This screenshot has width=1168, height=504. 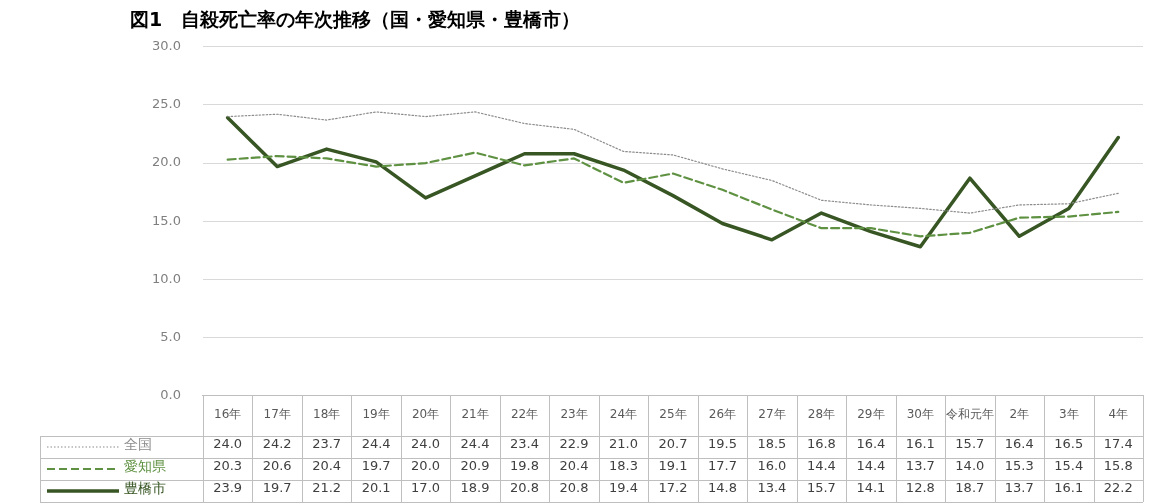 I want to click on y-tick-label: 0.0, so click(x=170, y=394).